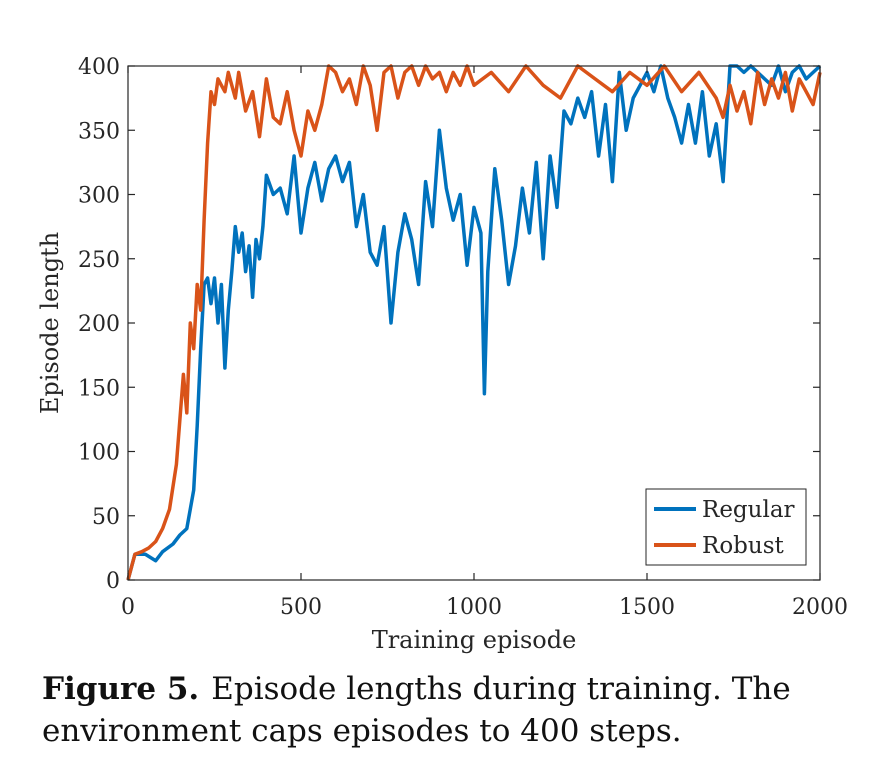 This screenshot has height=780, width=884. I want to click on legend-box, so click(726, 527).